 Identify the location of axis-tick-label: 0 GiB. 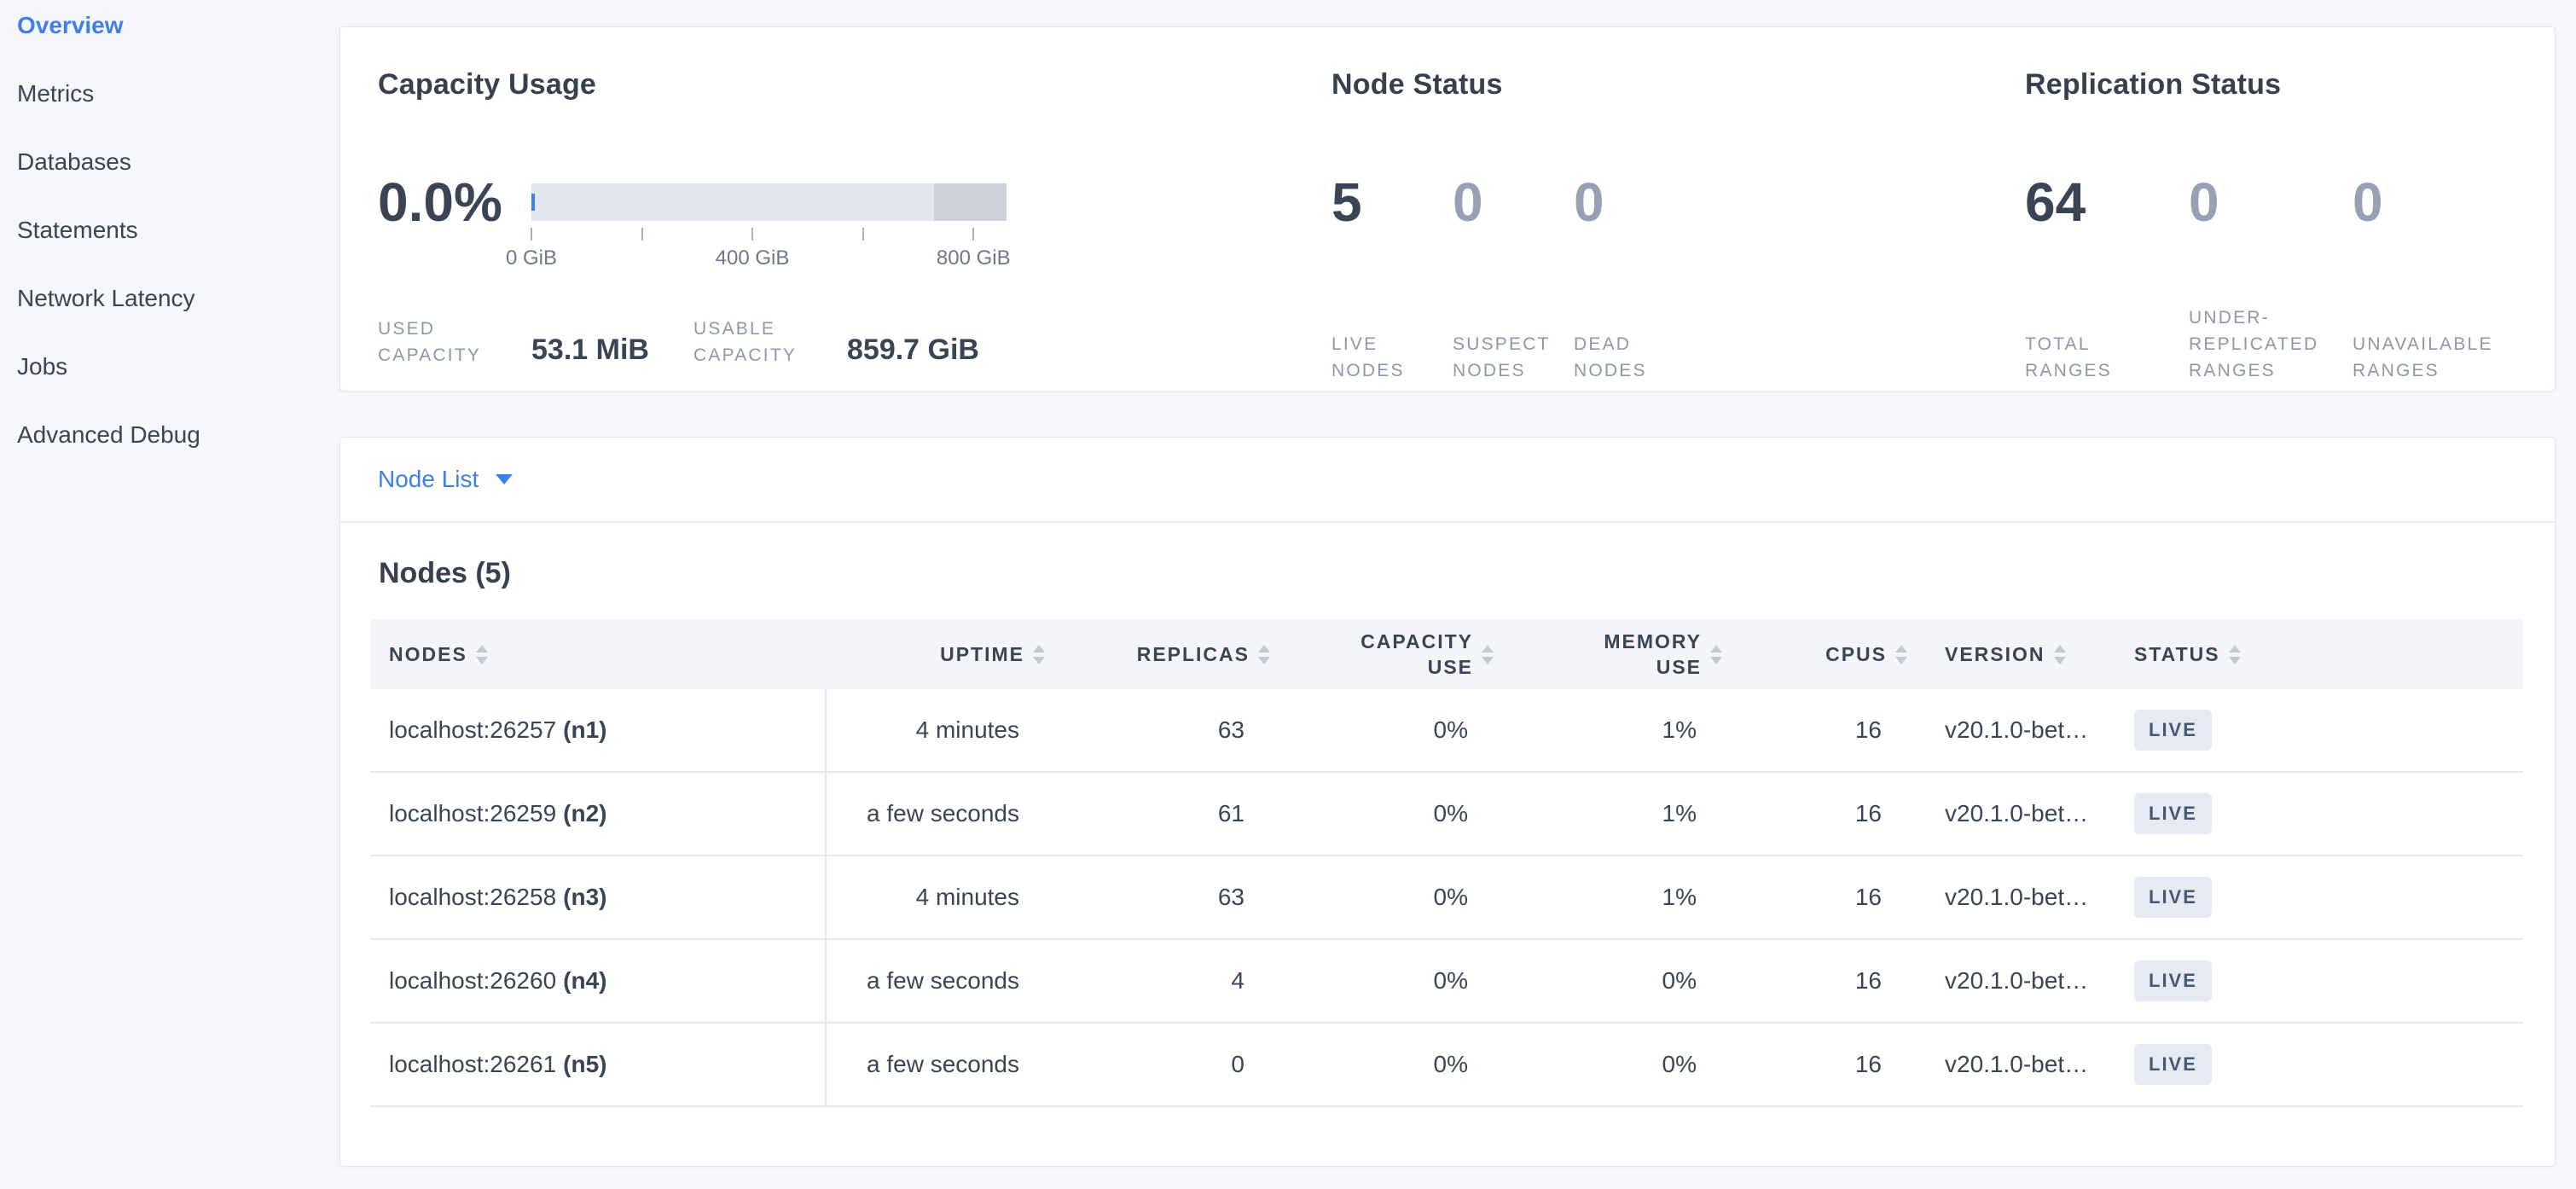
(531, 258).